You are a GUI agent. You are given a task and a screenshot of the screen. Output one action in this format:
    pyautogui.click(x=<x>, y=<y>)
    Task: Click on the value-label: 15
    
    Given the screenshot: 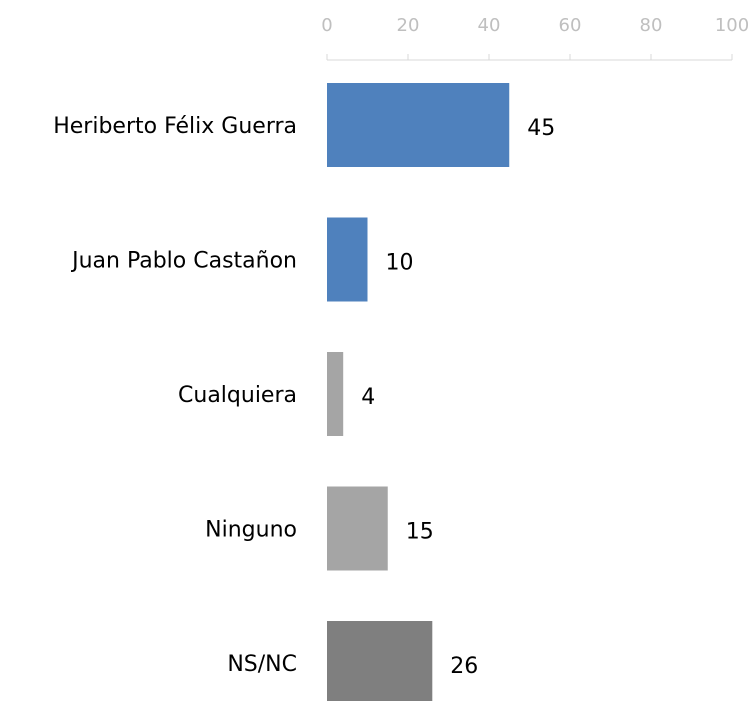 What is the action you would take?
    pyautogui.click(x=420, y=532)
    